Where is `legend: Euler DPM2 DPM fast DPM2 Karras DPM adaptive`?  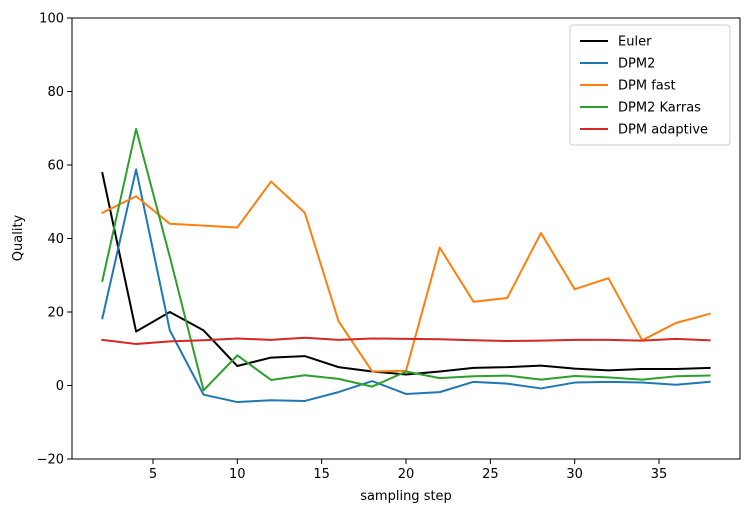
legend: Euler DPM2 DPM fast DPM2 Karras DPM adaptive is located at coordinates (650, 85).